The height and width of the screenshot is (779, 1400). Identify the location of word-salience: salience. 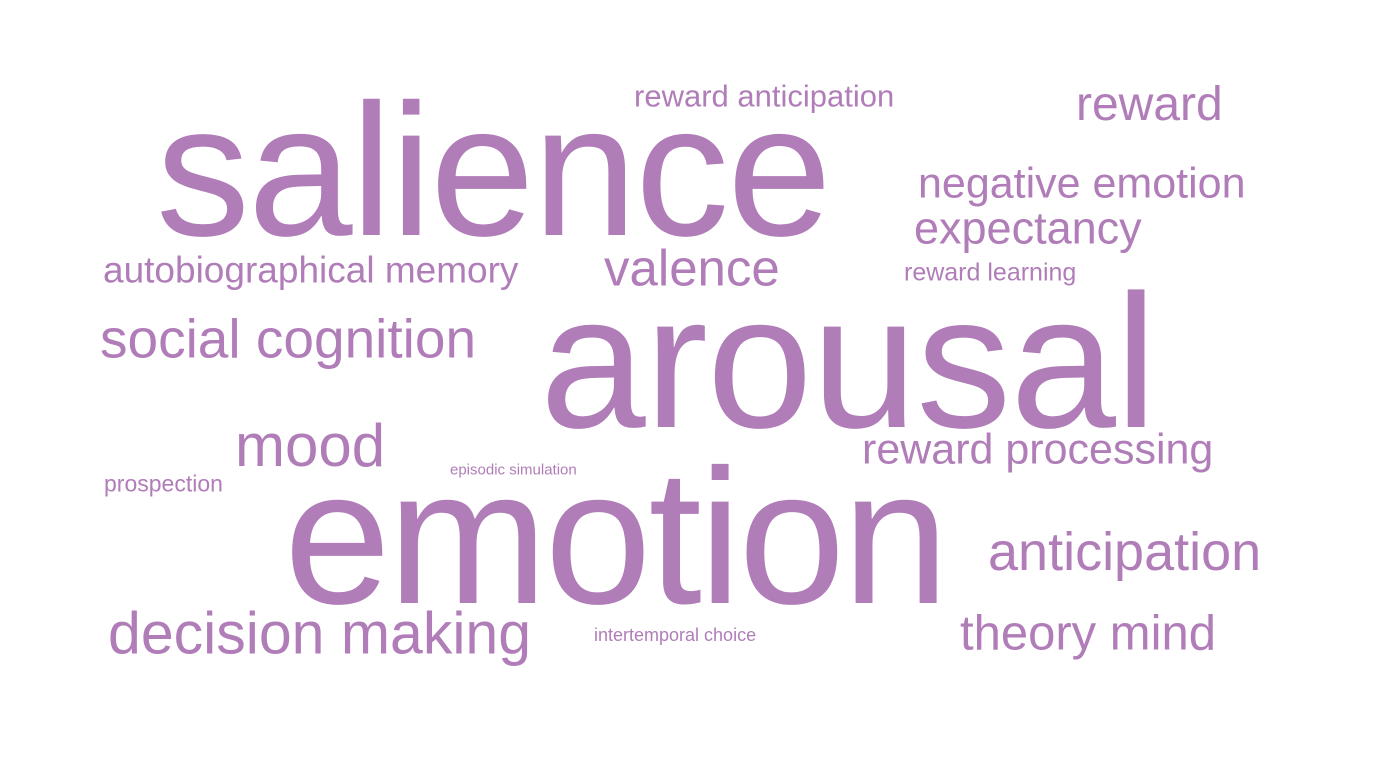
(494, 170).